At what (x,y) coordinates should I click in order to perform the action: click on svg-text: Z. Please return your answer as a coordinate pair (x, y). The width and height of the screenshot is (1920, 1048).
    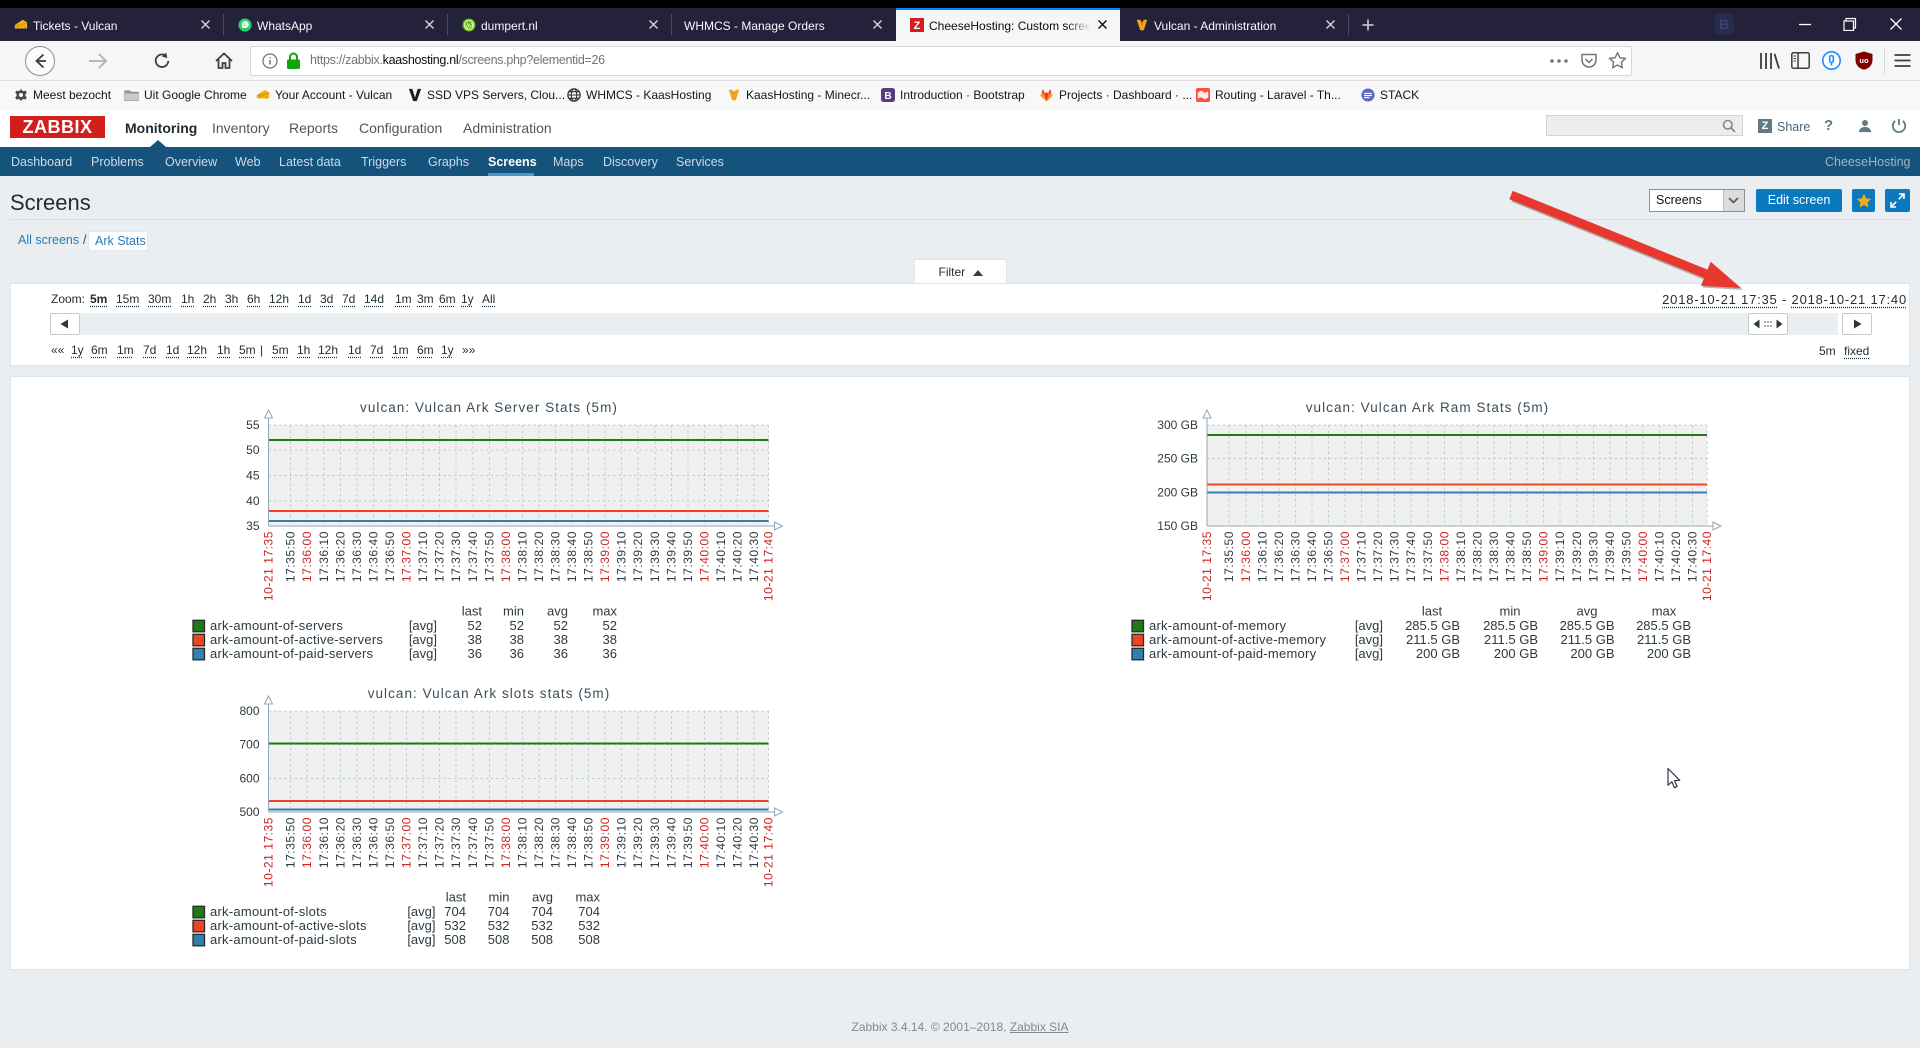
    Looking at the image, I should click on (917, 26).